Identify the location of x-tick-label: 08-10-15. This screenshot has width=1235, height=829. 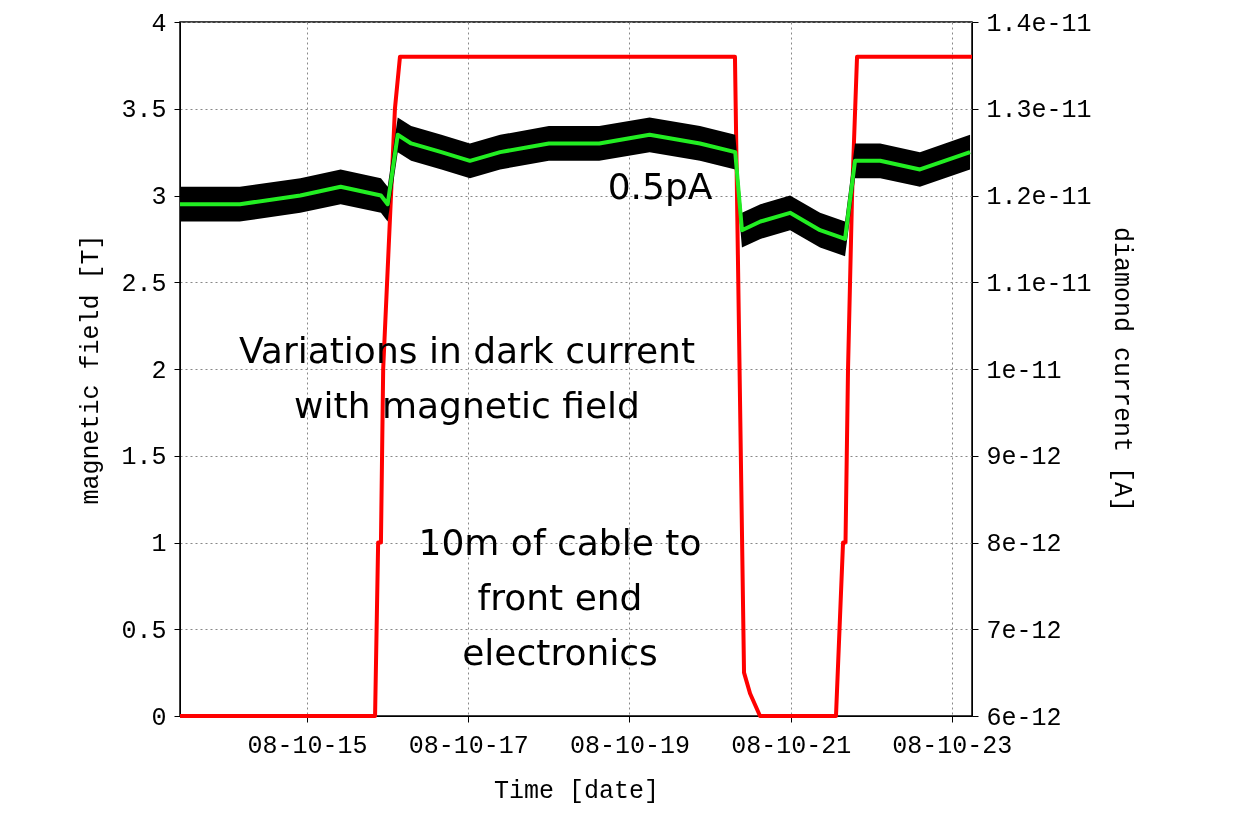
(307, 746).